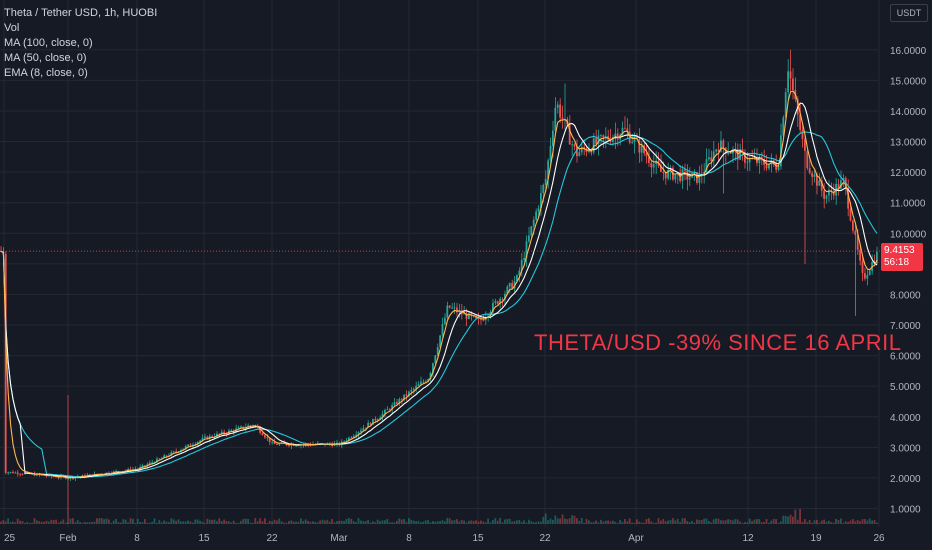 Image resolution: width=932 pixels, height=550 pixels. What do you see at coordinates (905, 357) in the screenshot?
I see `y-tick-label: 6.0000` at bounding box center [905, 357].